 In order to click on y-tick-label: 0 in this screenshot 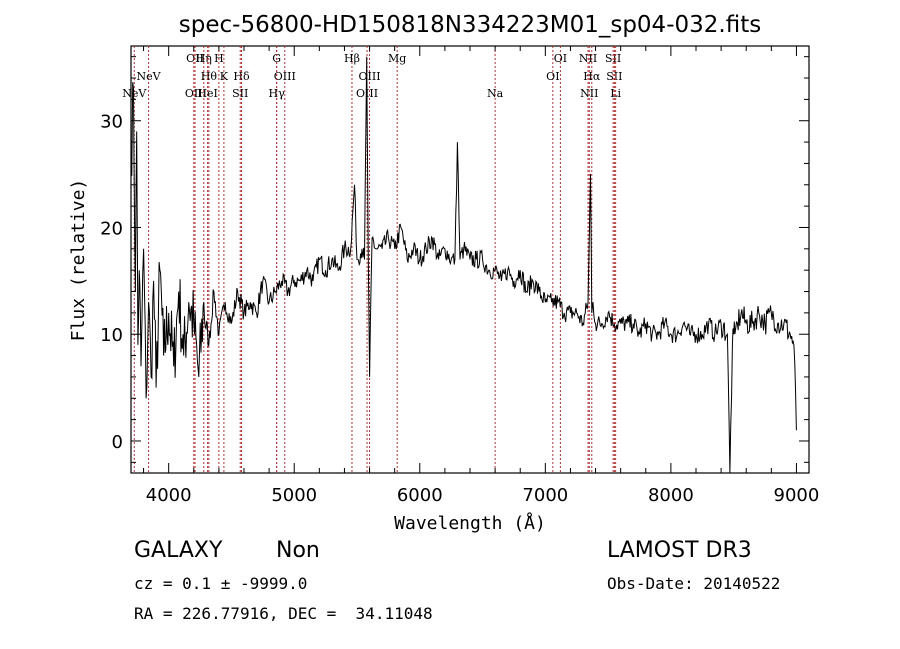, I will do `click(117, 442)`.